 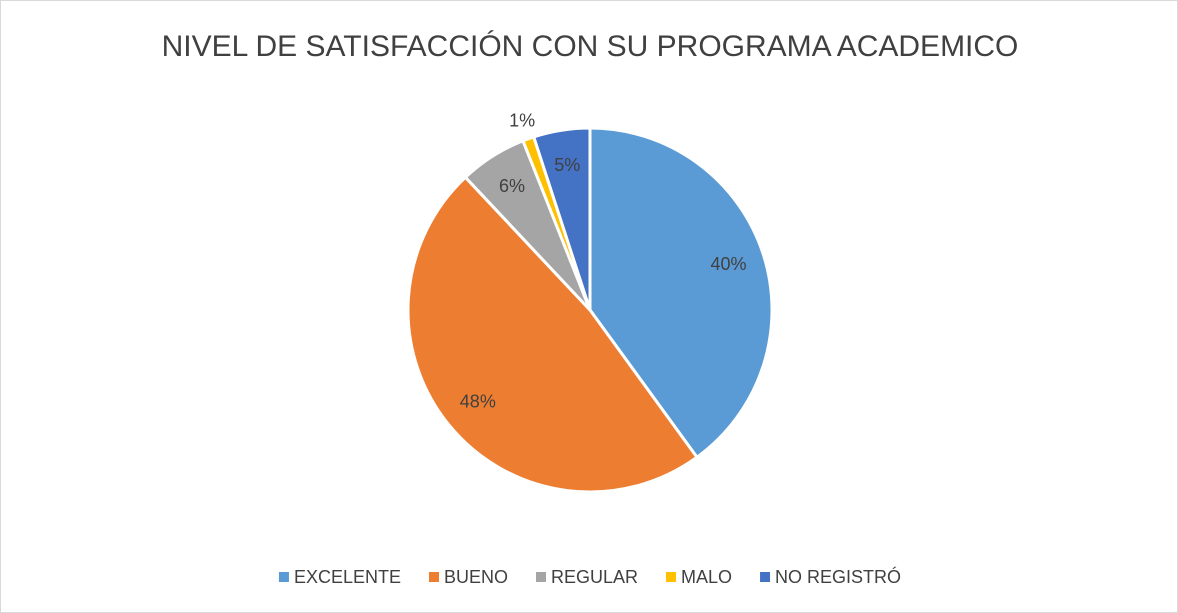 I want to click on legend-label: BUENO, so click(x=476, y=577).